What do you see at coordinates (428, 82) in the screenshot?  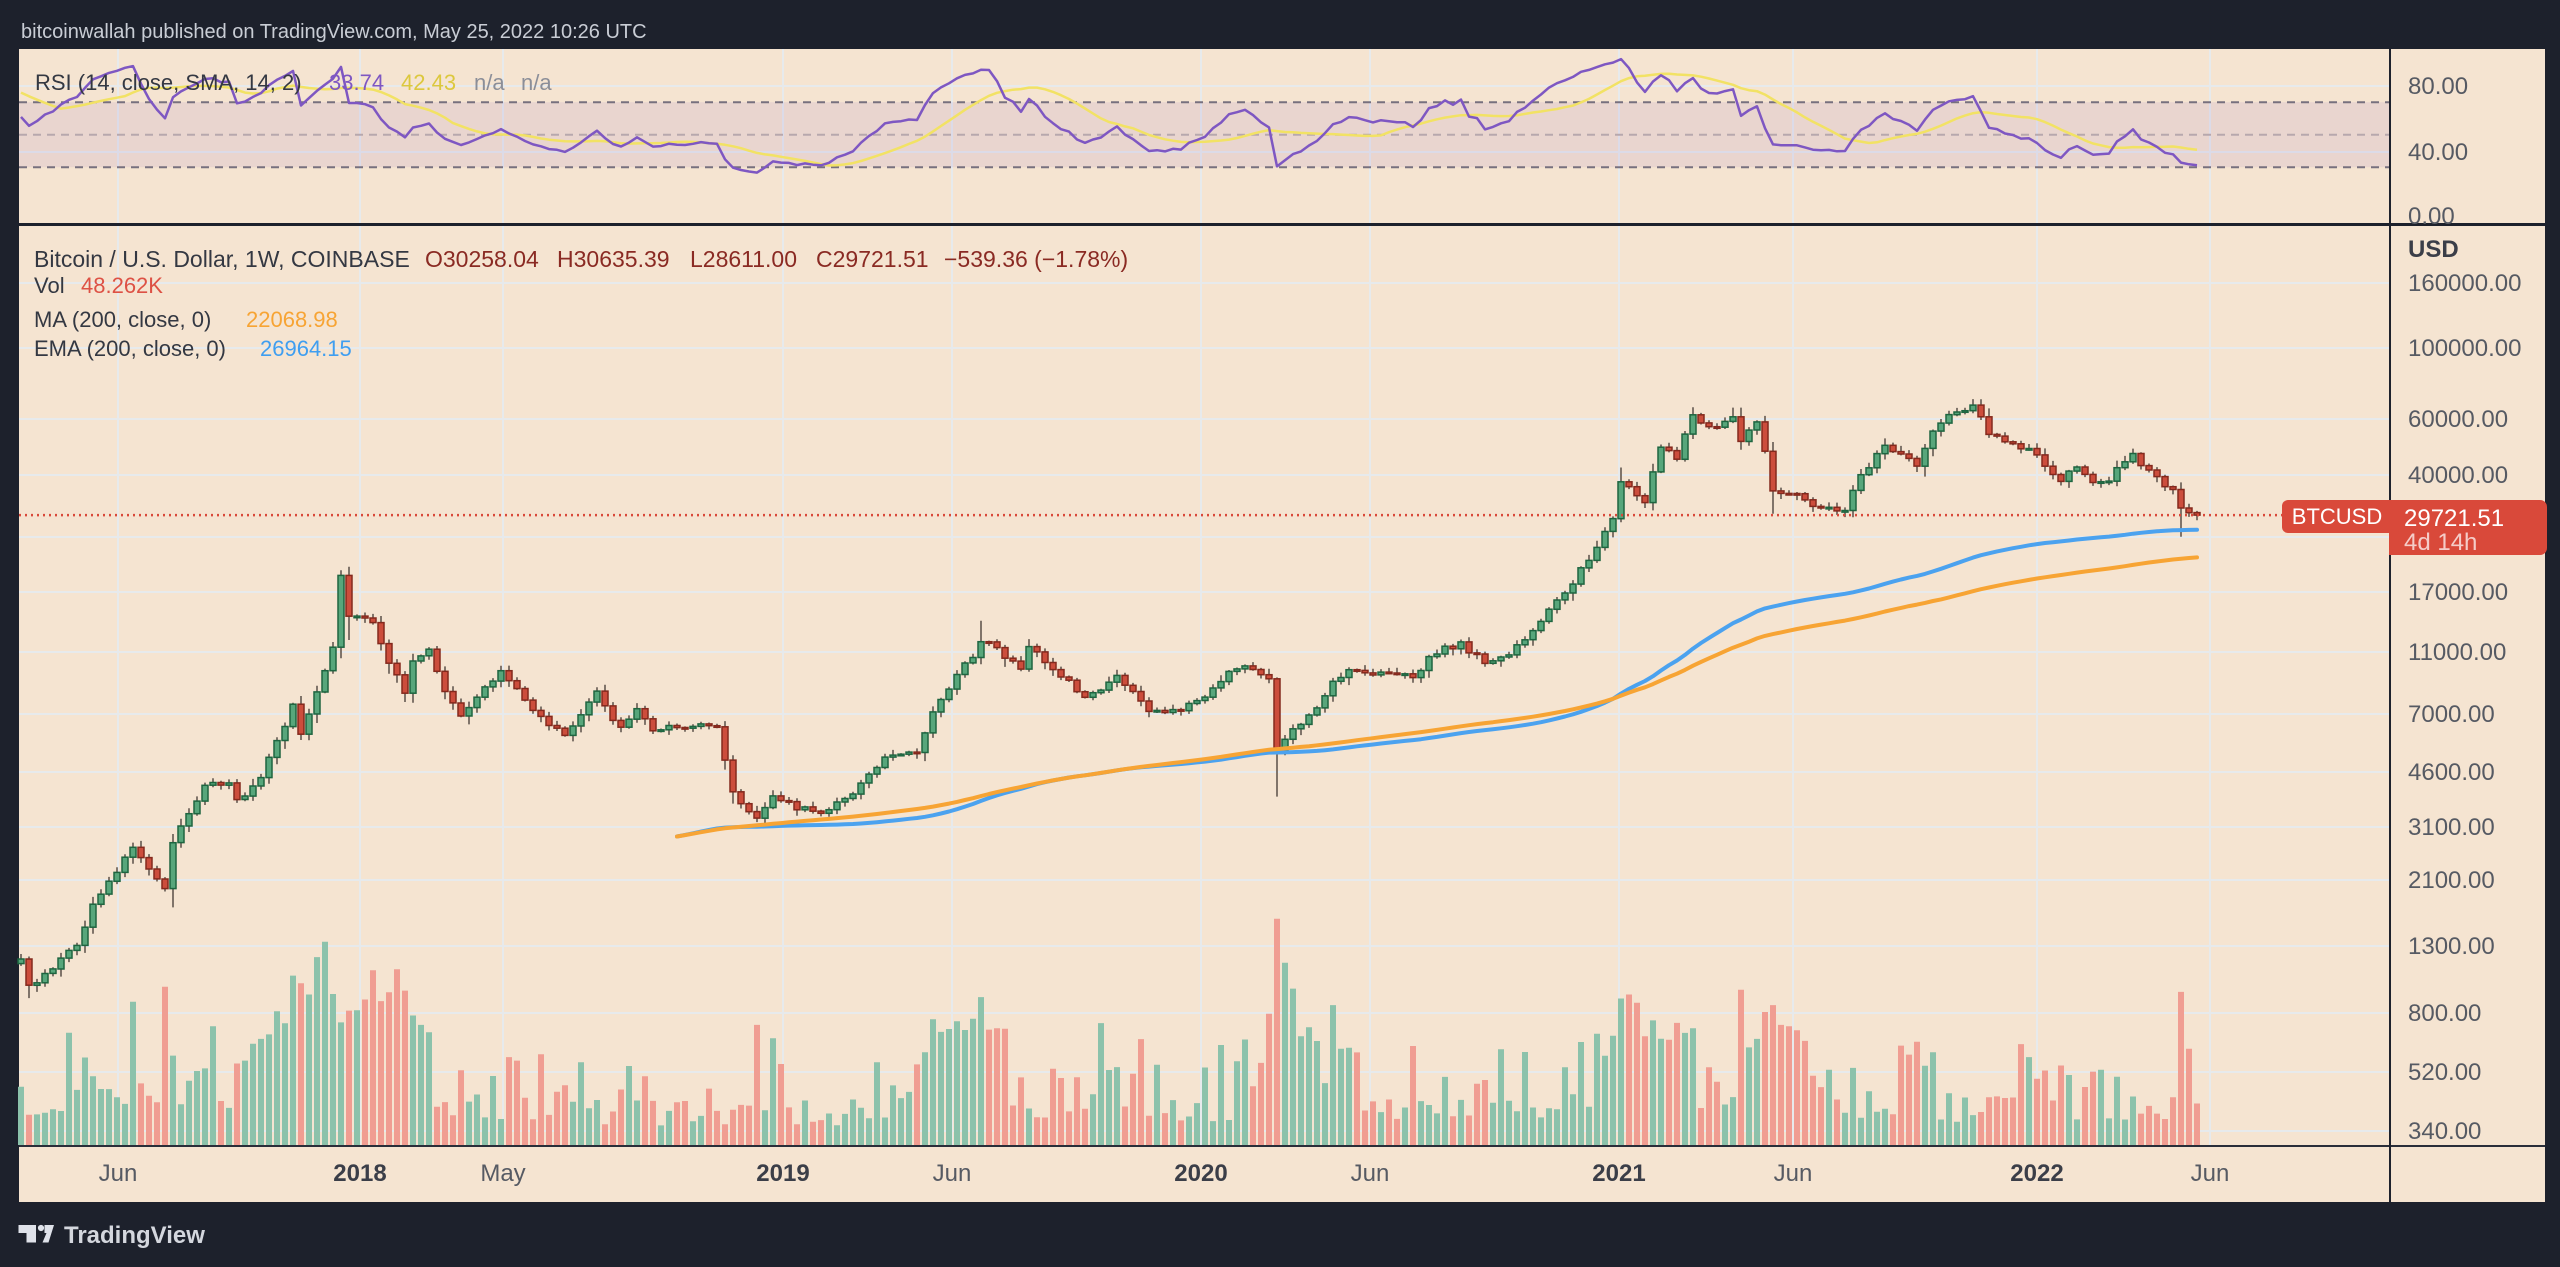 I see `svg-text: 42.43` at bounding box center [428, 82].